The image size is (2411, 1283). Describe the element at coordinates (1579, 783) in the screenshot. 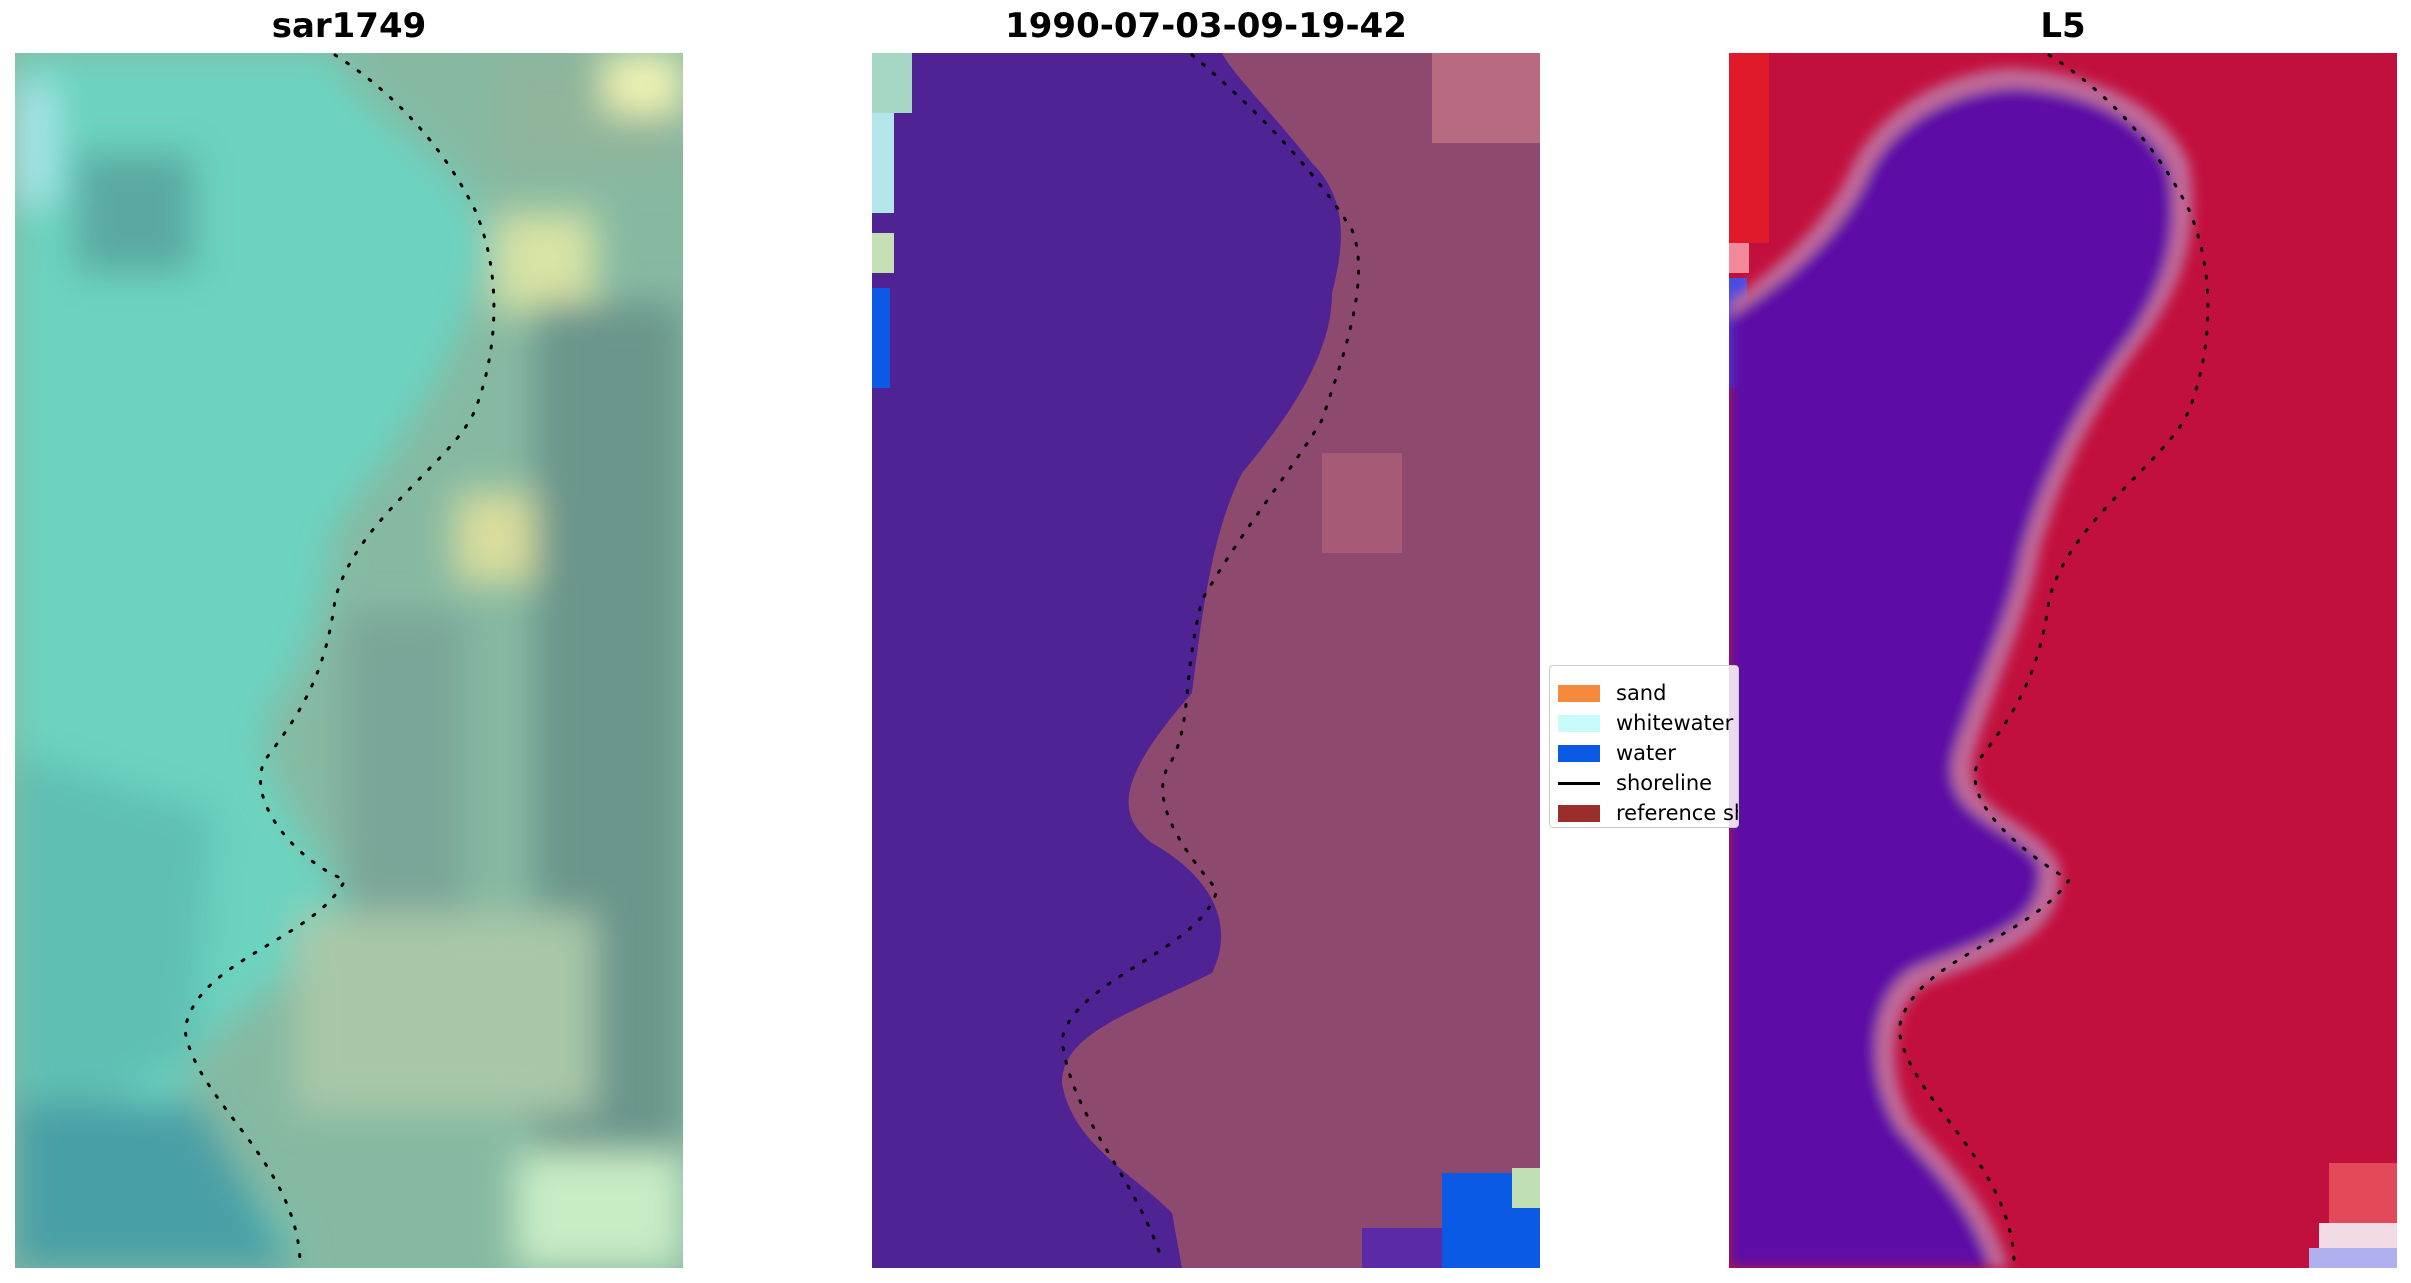

I see `shoreline-line-icon` at that location.